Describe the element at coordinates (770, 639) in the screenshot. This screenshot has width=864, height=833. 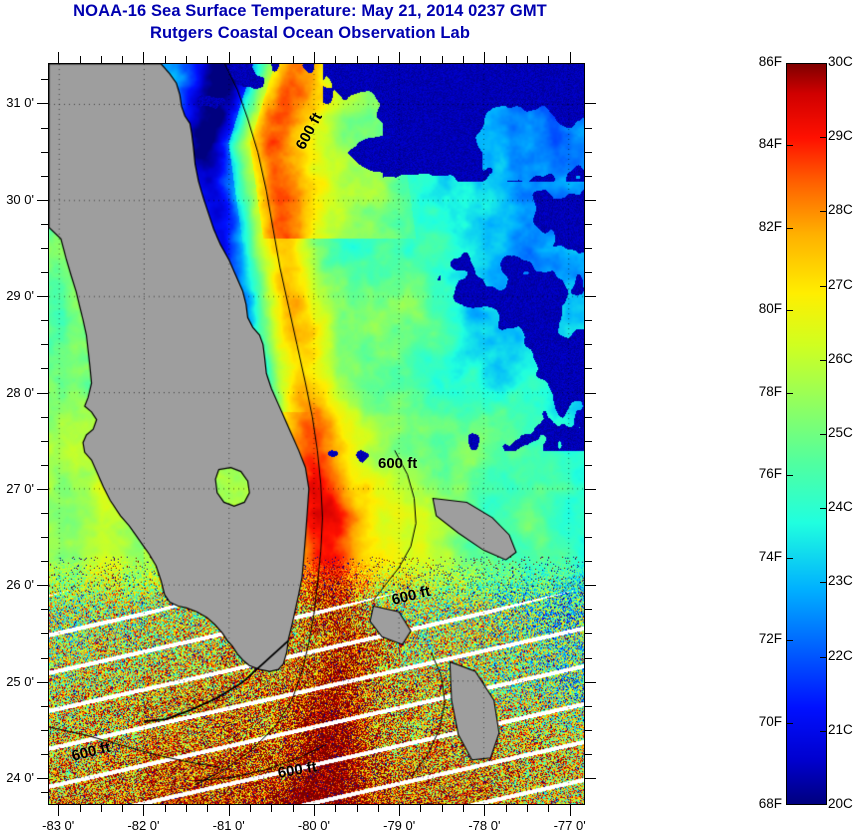
I see `colorbar-label-fahrenheit: 72F` at that location.